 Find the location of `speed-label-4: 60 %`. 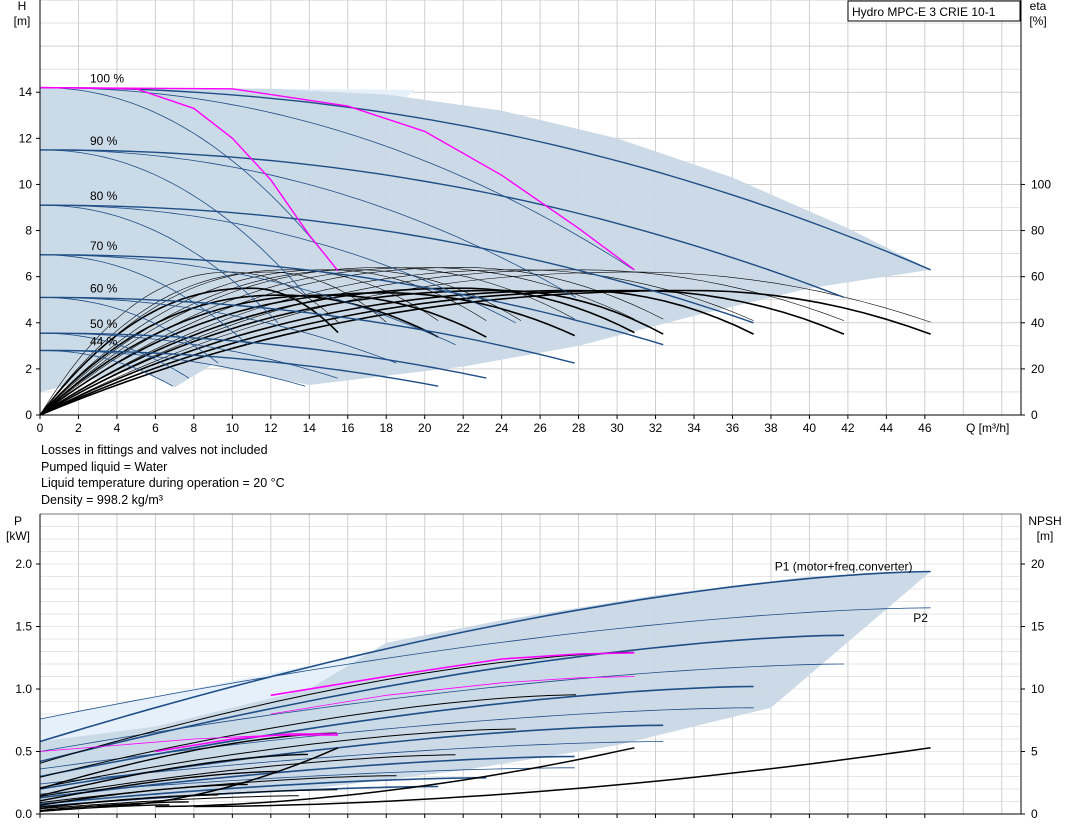

speed-label-4: 60 % is located at coordinates (104, 288).